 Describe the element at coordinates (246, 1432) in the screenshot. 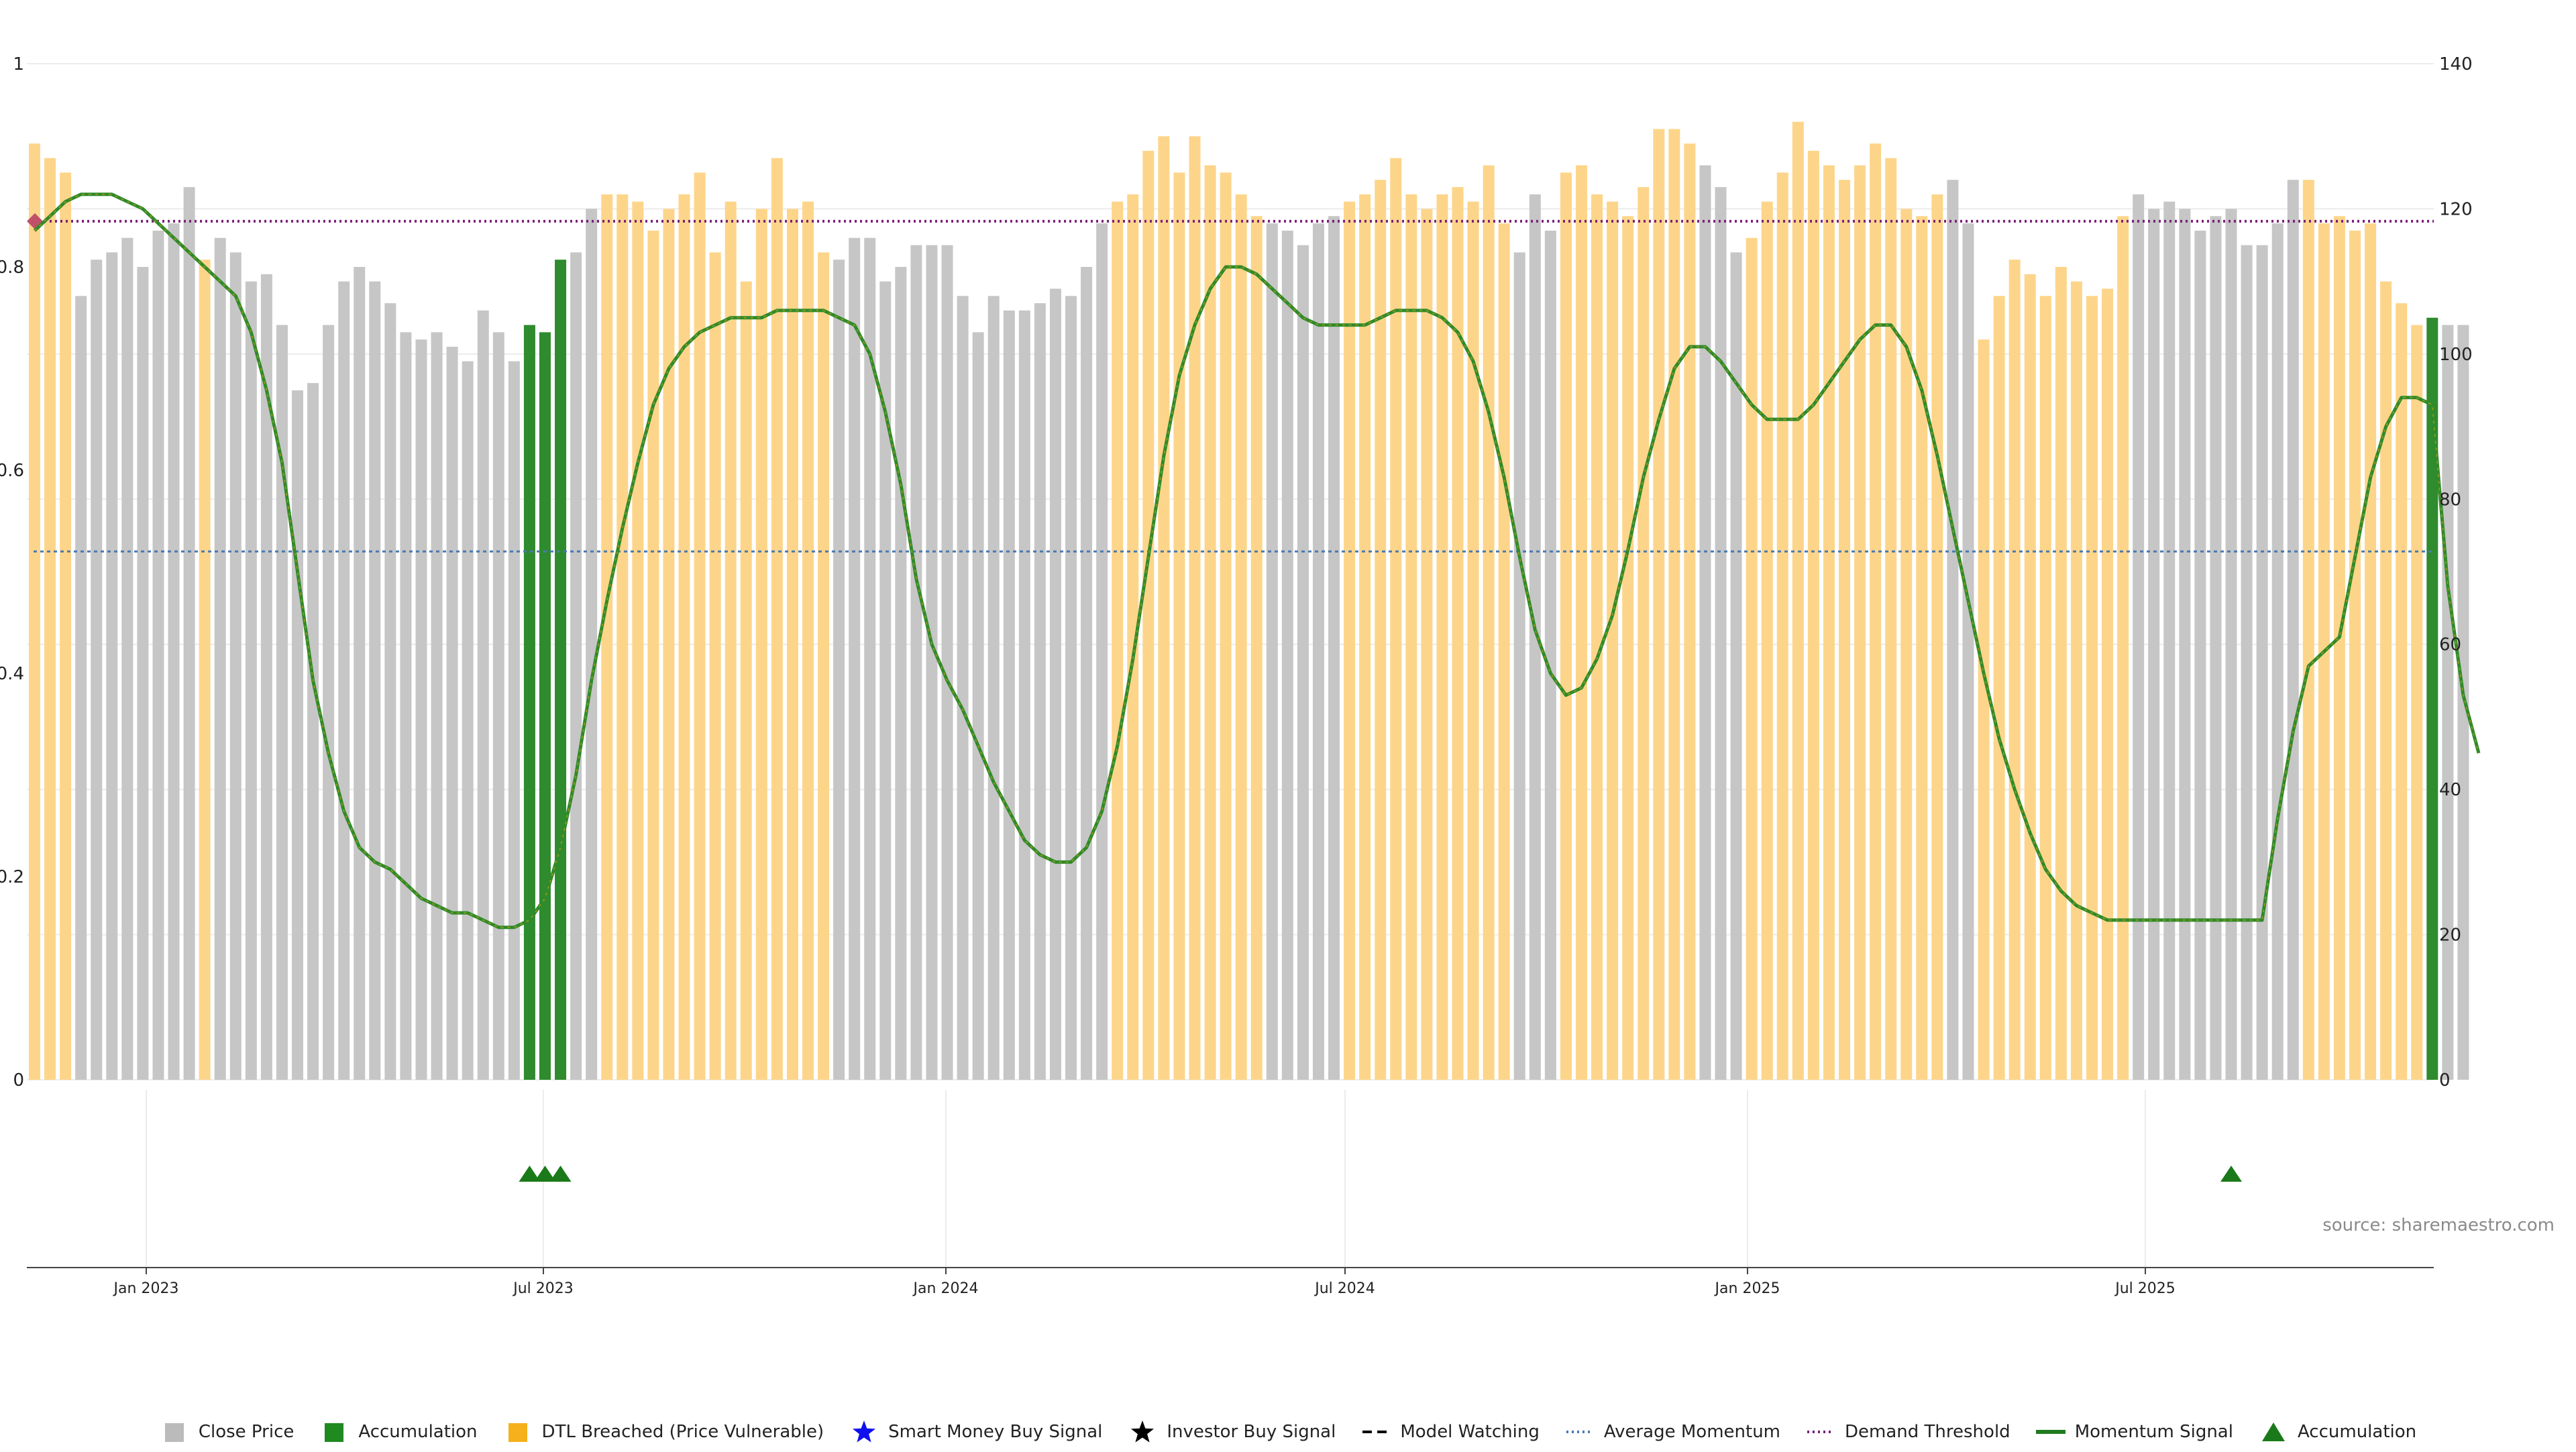

I see `legend-label: Close Price` at that location.